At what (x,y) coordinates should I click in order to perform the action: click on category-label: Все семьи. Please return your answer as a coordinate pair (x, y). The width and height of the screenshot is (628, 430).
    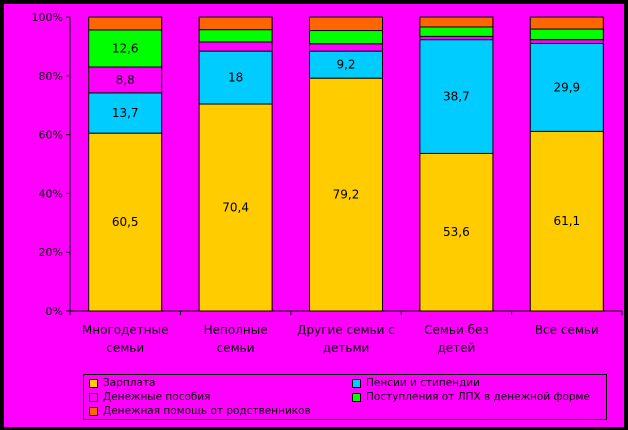
    Looking at the image, I should click on (567, 330).